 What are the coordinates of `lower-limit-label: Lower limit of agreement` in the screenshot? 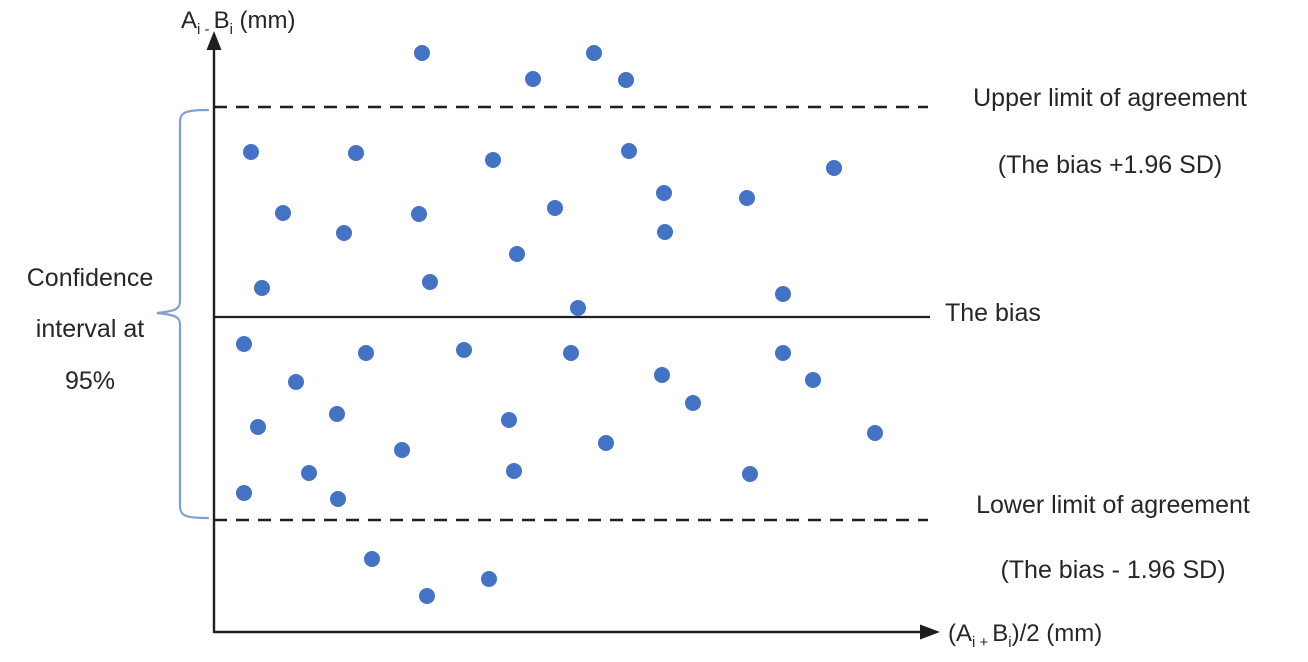 It's located at (1113, 505).